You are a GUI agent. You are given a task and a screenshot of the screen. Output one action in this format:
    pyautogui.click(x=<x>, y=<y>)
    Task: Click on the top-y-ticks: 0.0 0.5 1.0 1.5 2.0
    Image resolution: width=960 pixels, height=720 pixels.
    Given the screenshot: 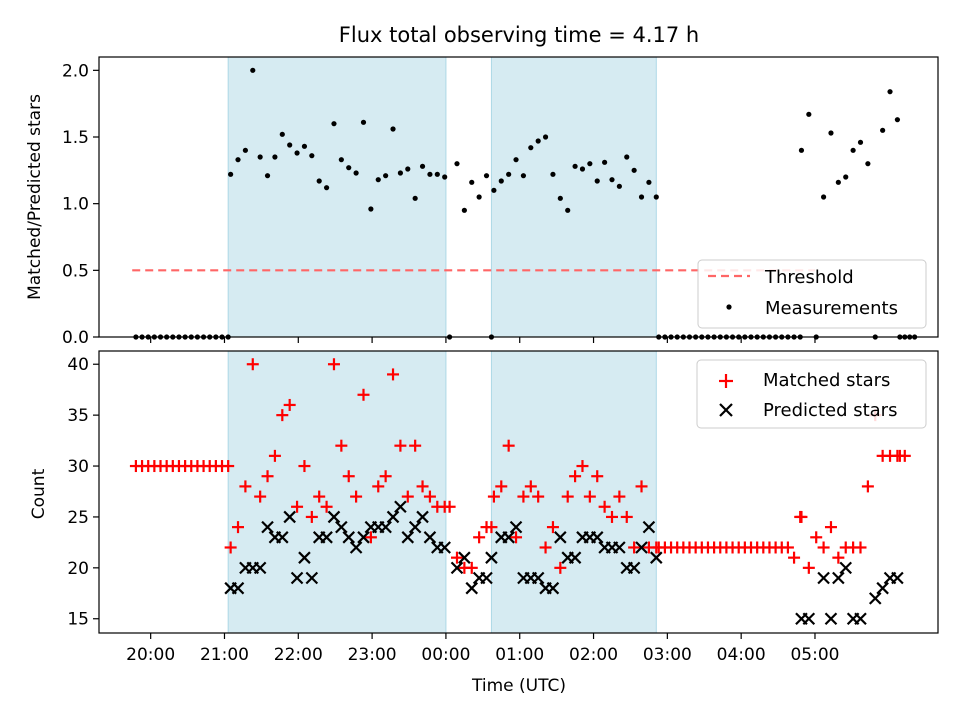 What is the action you would take?
    pyautogui.click(x=80, y=204)
    